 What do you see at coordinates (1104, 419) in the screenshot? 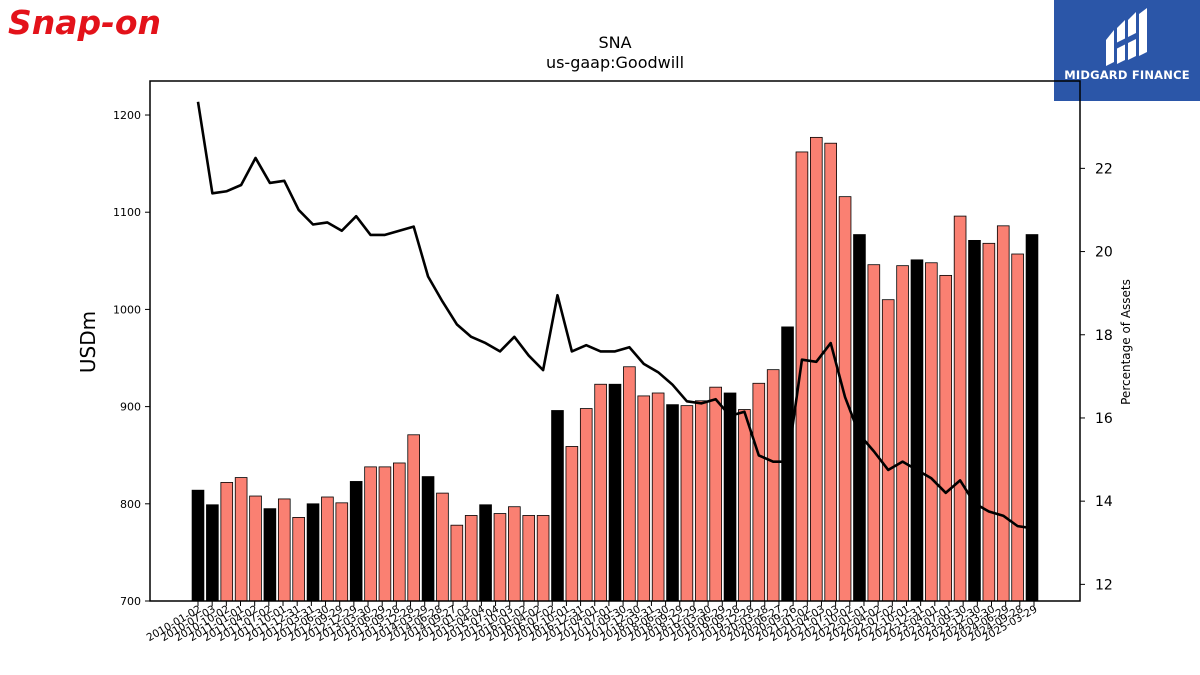
I see `y-tick-label-right: 16` at bounding box center [1104, 419].